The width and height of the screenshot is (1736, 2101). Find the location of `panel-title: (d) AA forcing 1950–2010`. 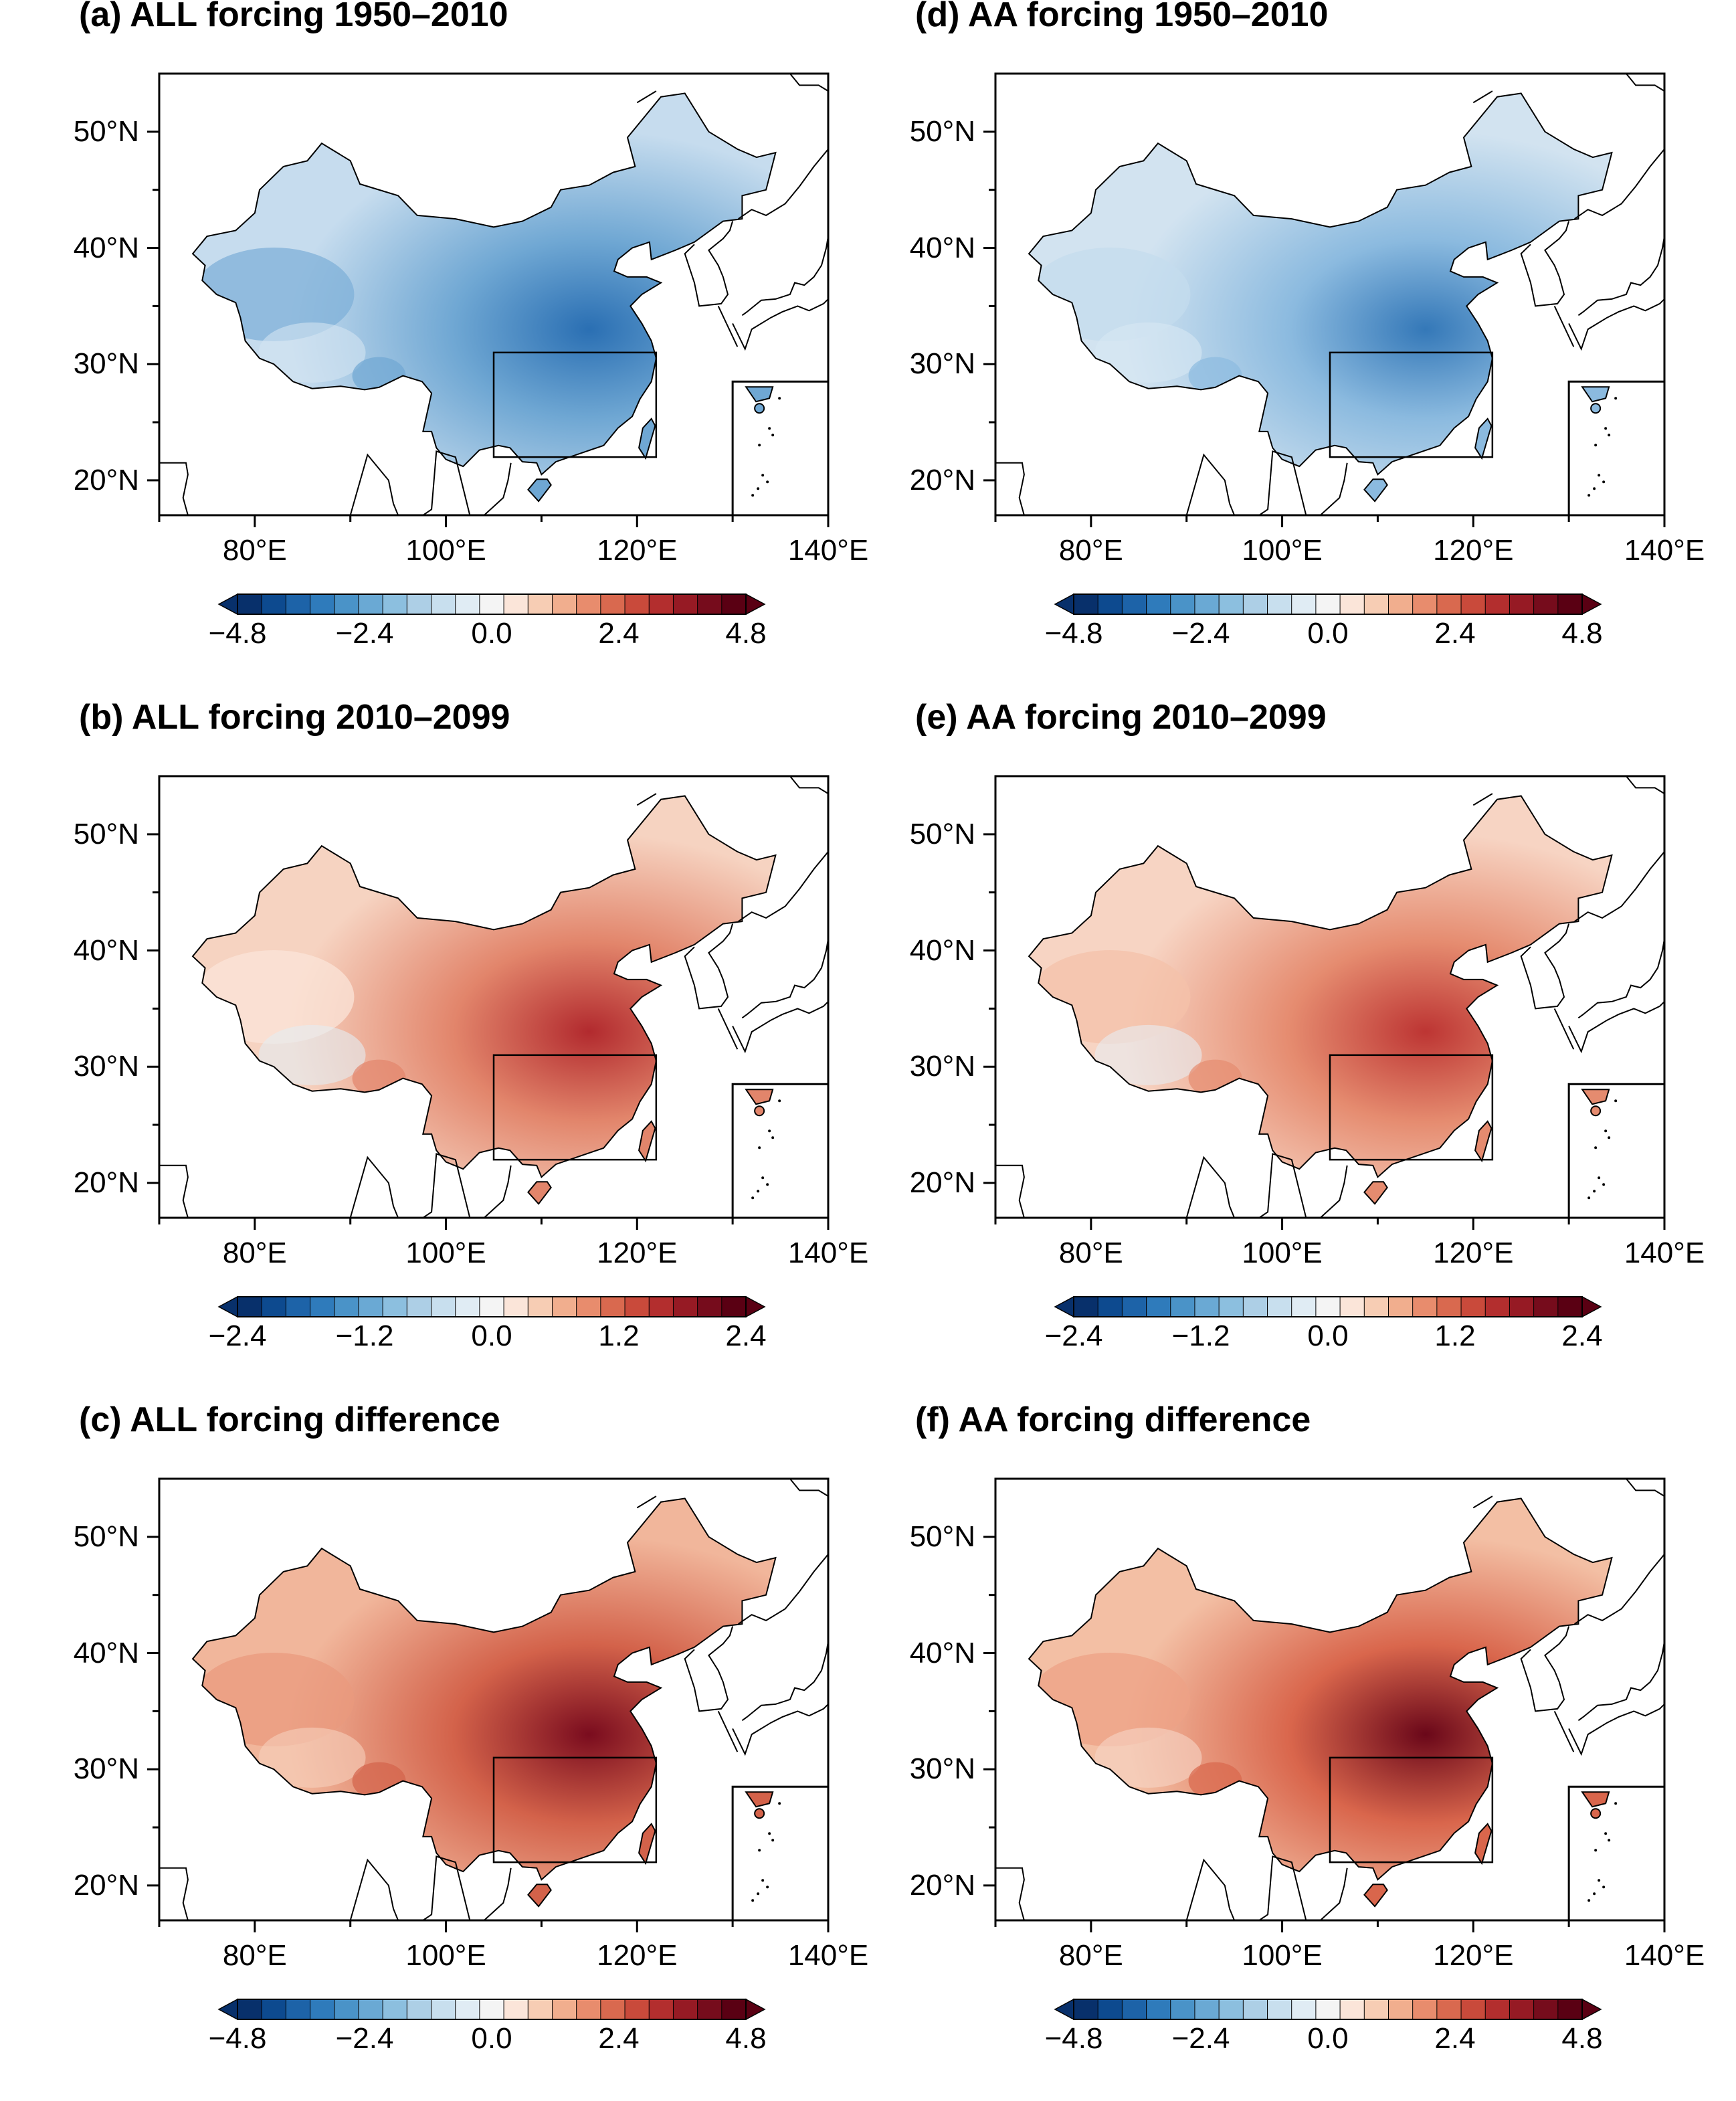

panel-title: (d) AA forcing 1950–2010 is located at coordinates (1122, 17).